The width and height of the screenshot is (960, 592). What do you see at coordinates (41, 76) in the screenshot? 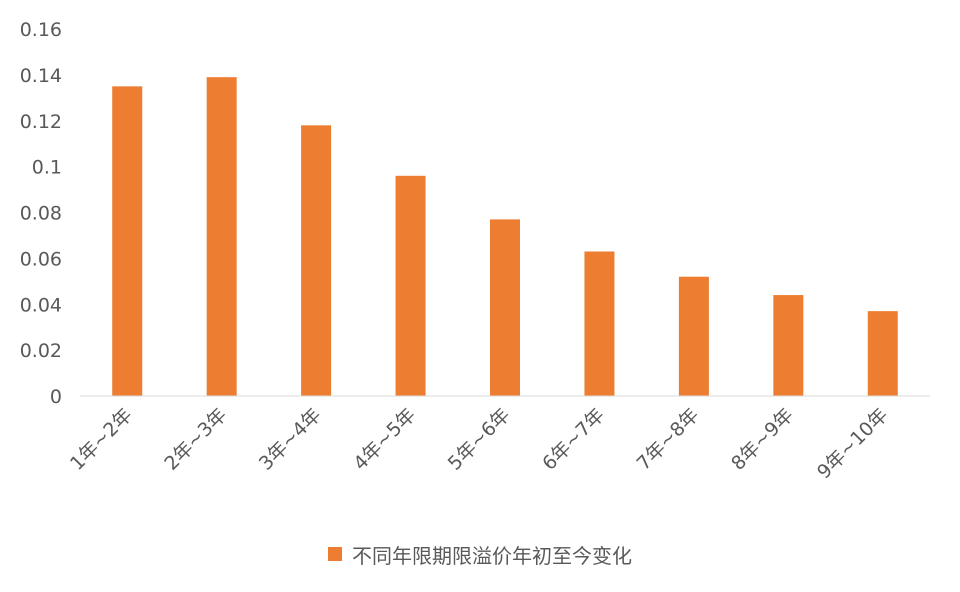
I see `y-tick-label: 0.14` at bounding box center [41, 76].